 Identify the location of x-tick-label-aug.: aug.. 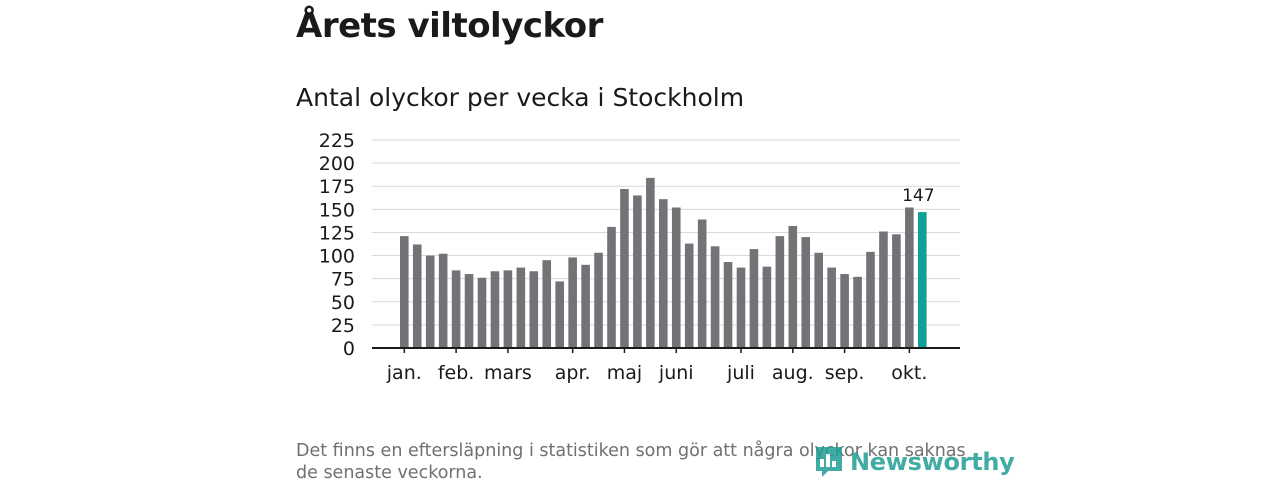
(793, 373).